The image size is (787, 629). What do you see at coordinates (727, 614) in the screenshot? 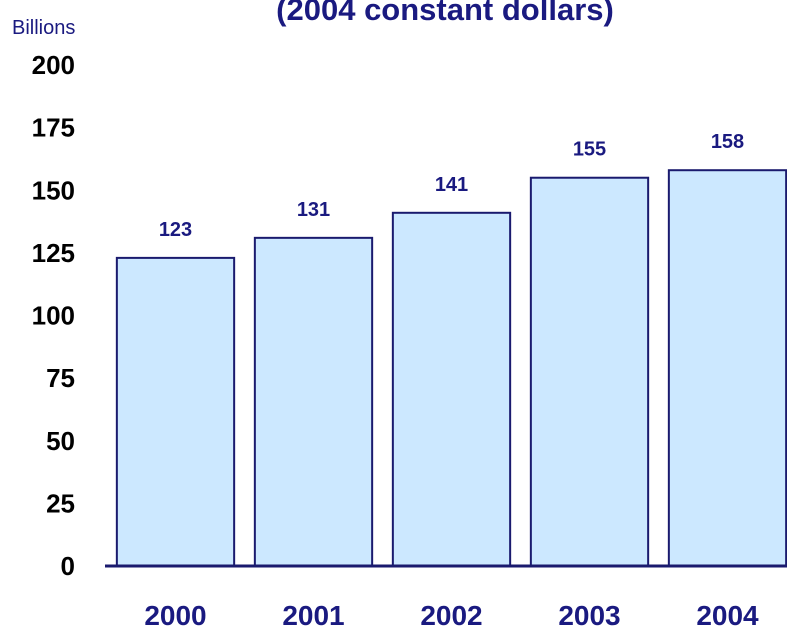
I see `x-tick-label: 2004` at bounding box center [727, 614].